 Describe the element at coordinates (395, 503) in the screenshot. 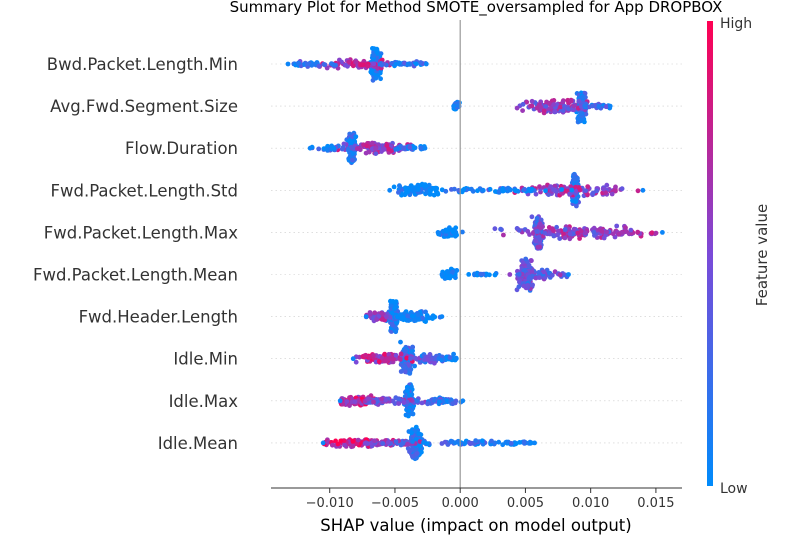

I see `x-tick-label: −0.005` at that location.